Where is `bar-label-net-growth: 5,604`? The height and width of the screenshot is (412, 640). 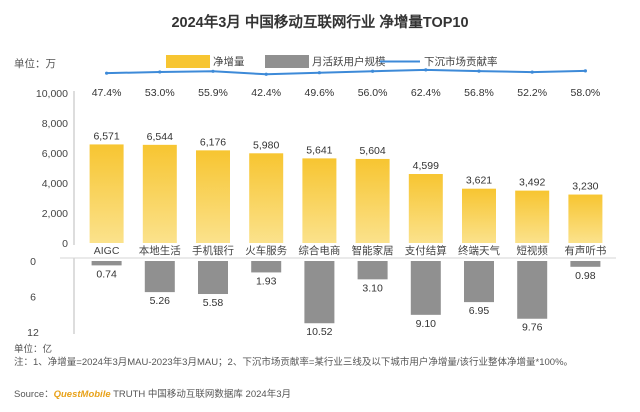
bar-label-net-growth: 5,604 is located at coordinates (372, 151).